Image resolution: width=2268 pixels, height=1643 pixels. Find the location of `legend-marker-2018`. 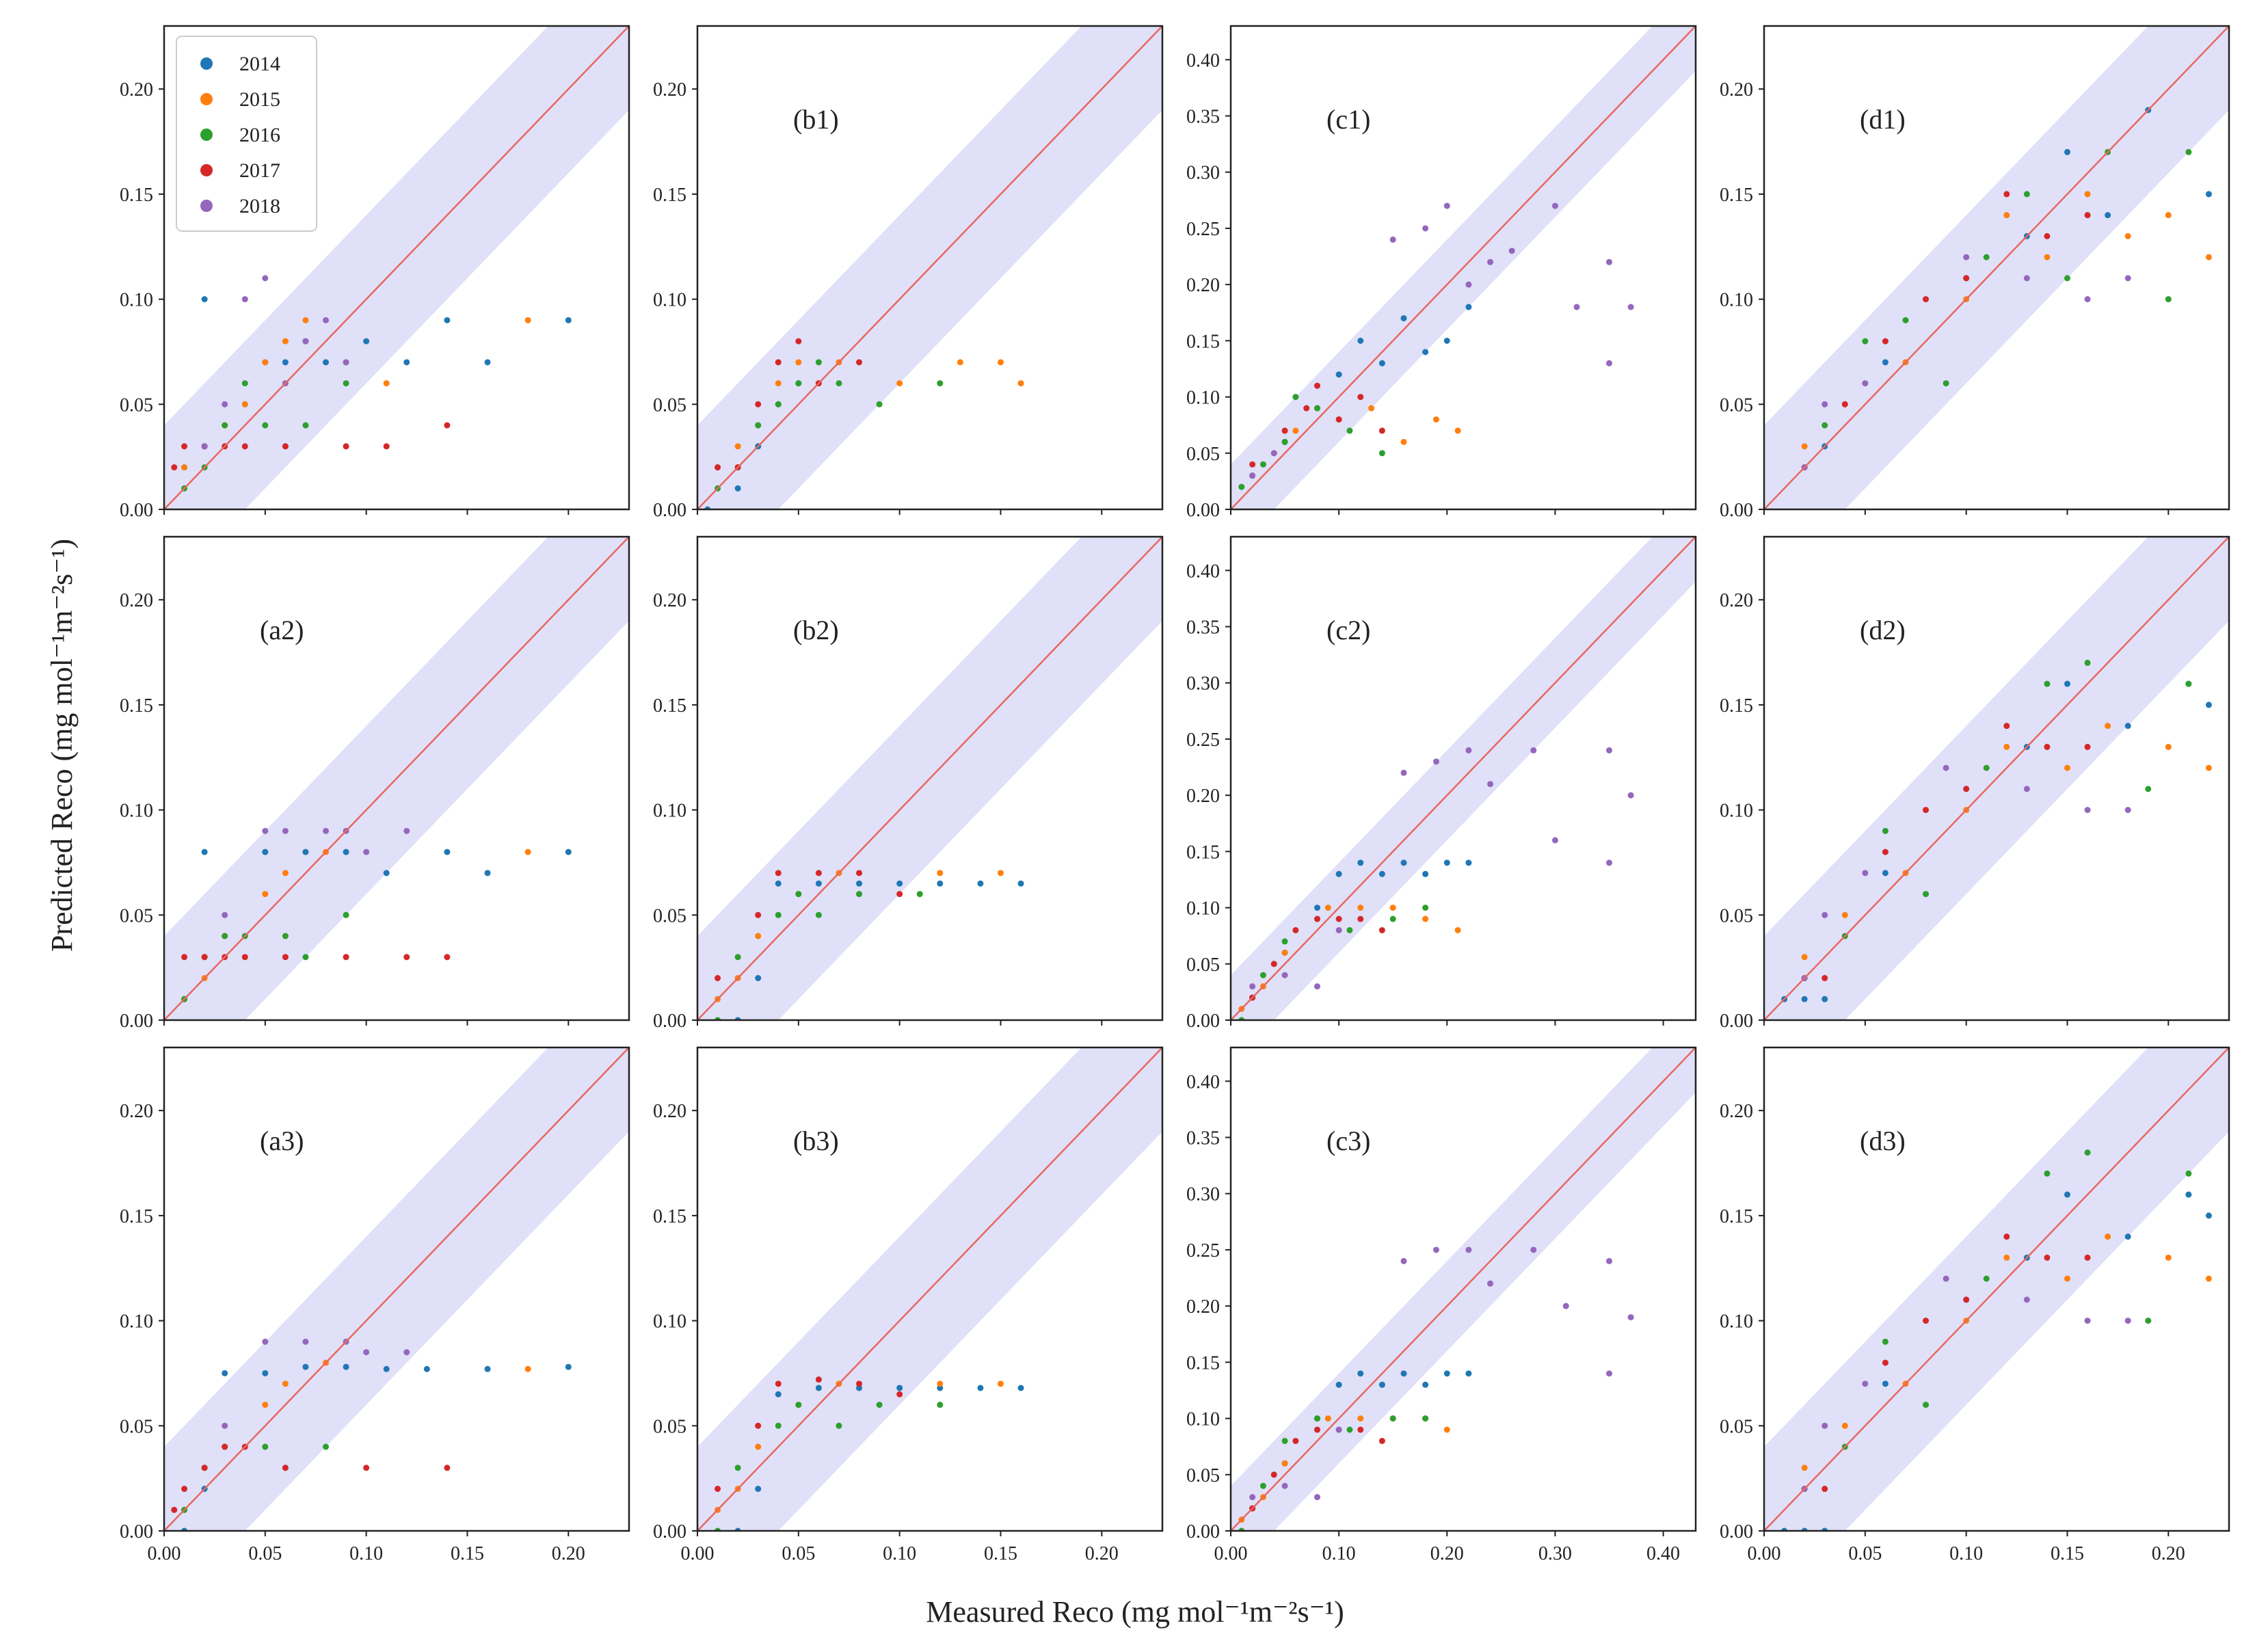

legend-marker-2018 is located at coordinates (206, 206).